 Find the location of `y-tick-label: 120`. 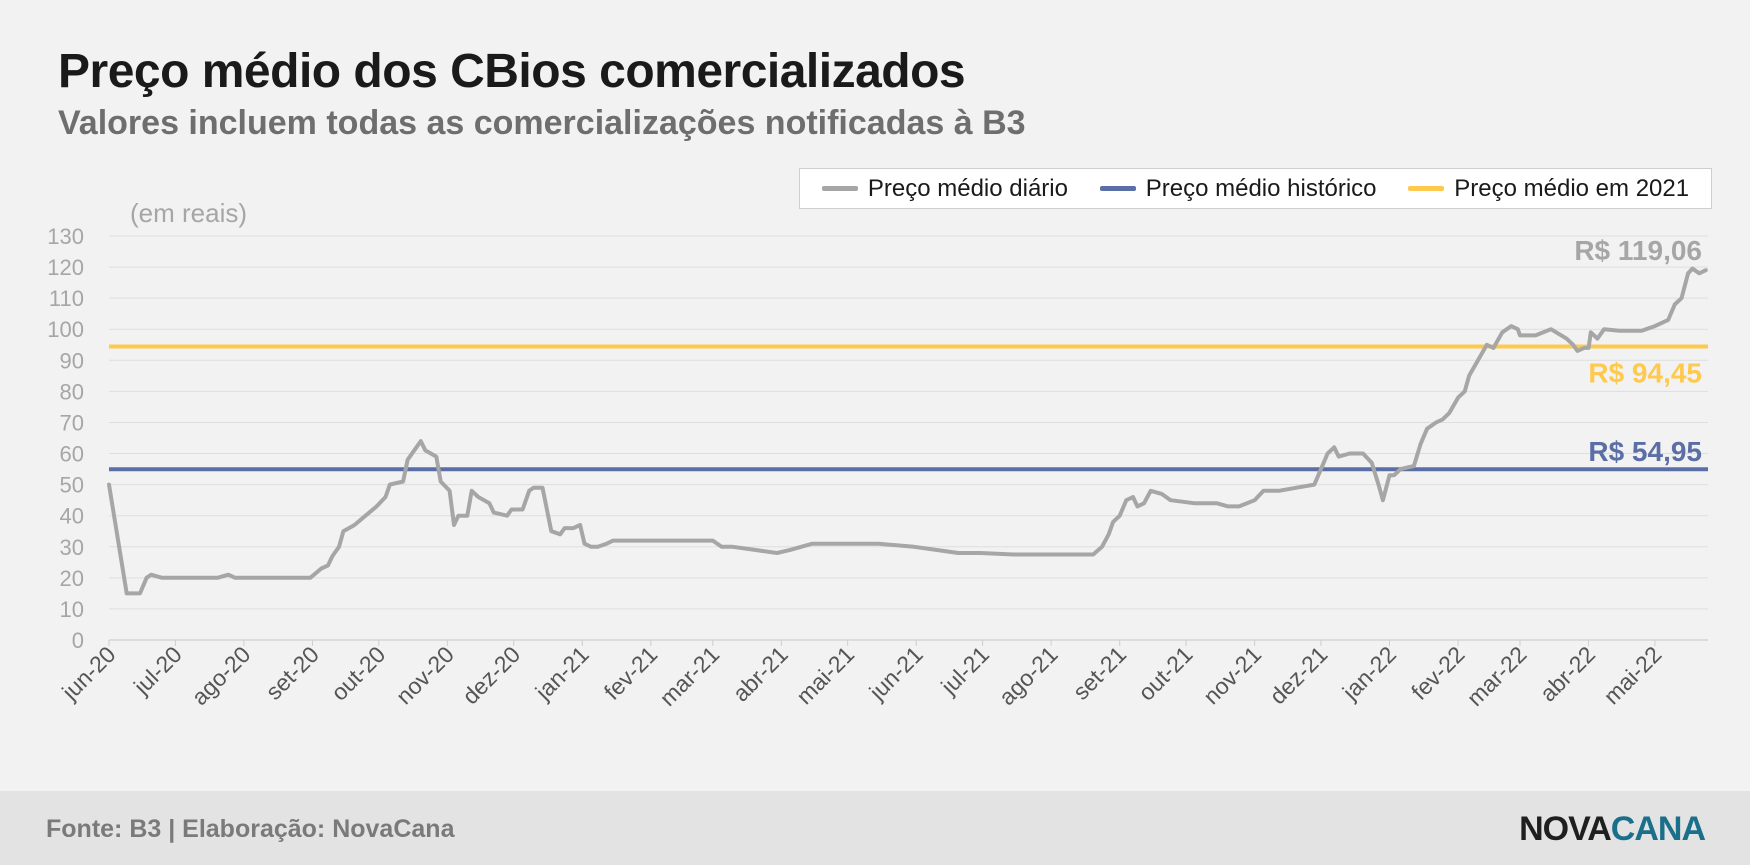

y-tick-label: 120 is located at coordinates (65, 267).